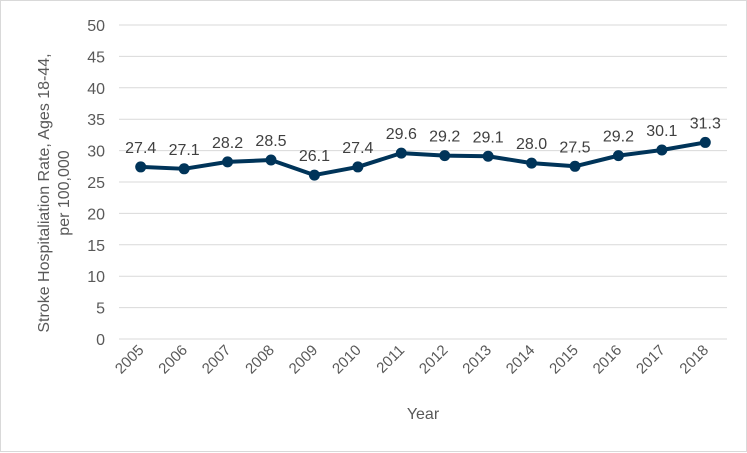 The width and height of the screenshot is (747, 453). What do you see at coordinates (96, 57) in the screenshot?
I see `y-tick-label: 45` at bounding box center [96, 57].